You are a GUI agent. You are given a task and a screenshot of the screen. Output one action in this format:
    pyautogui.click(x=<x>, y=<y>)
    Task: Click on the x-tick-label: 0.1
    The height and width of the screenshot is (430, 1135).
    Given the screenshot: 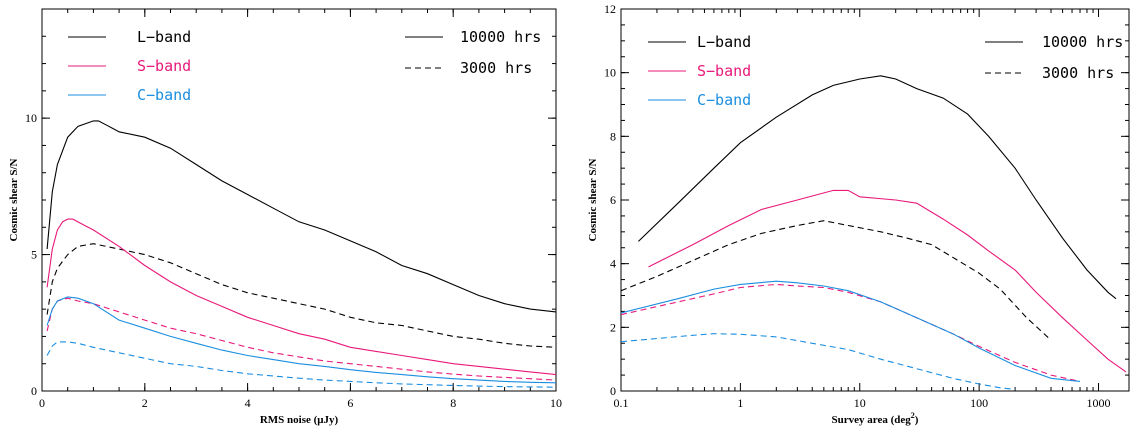 What is the action you would take?
    pyautogui.click(x=621, y=403)
    